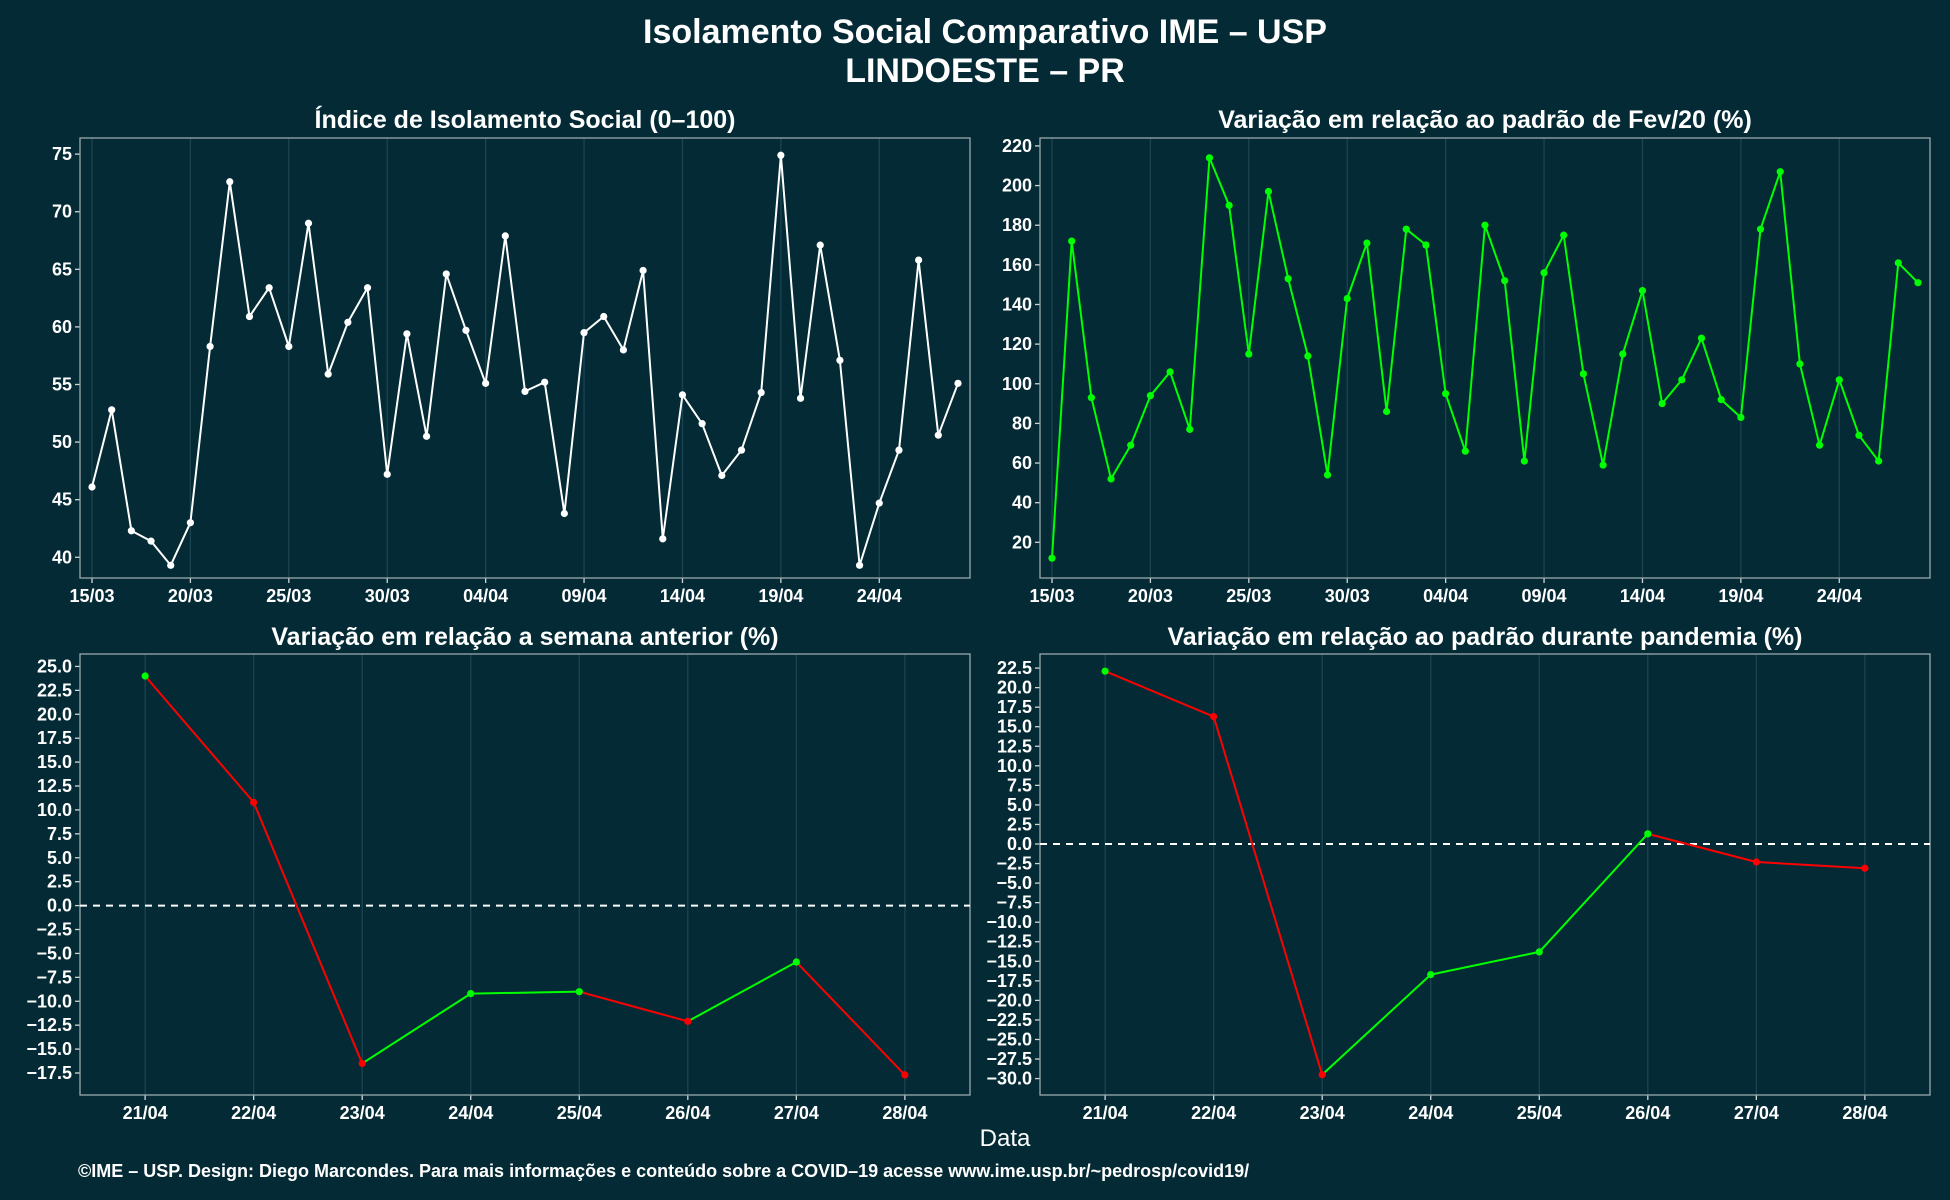 The image size is (1950, 1200). I want to click on y-tick-label: 20.0, so click(1014, 688).